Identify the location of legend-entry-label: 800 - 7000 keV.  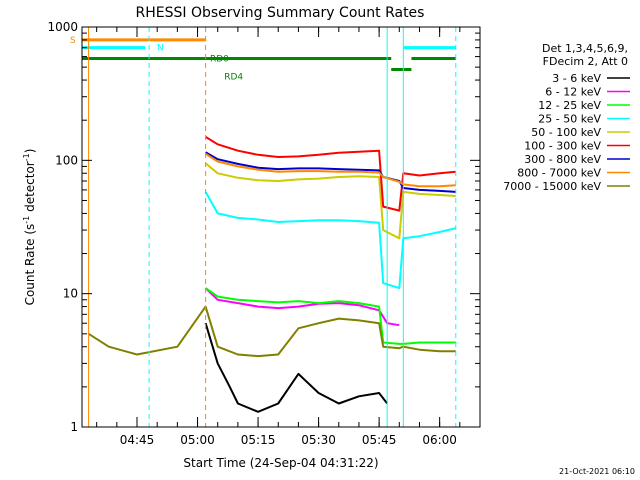
(559, 173).